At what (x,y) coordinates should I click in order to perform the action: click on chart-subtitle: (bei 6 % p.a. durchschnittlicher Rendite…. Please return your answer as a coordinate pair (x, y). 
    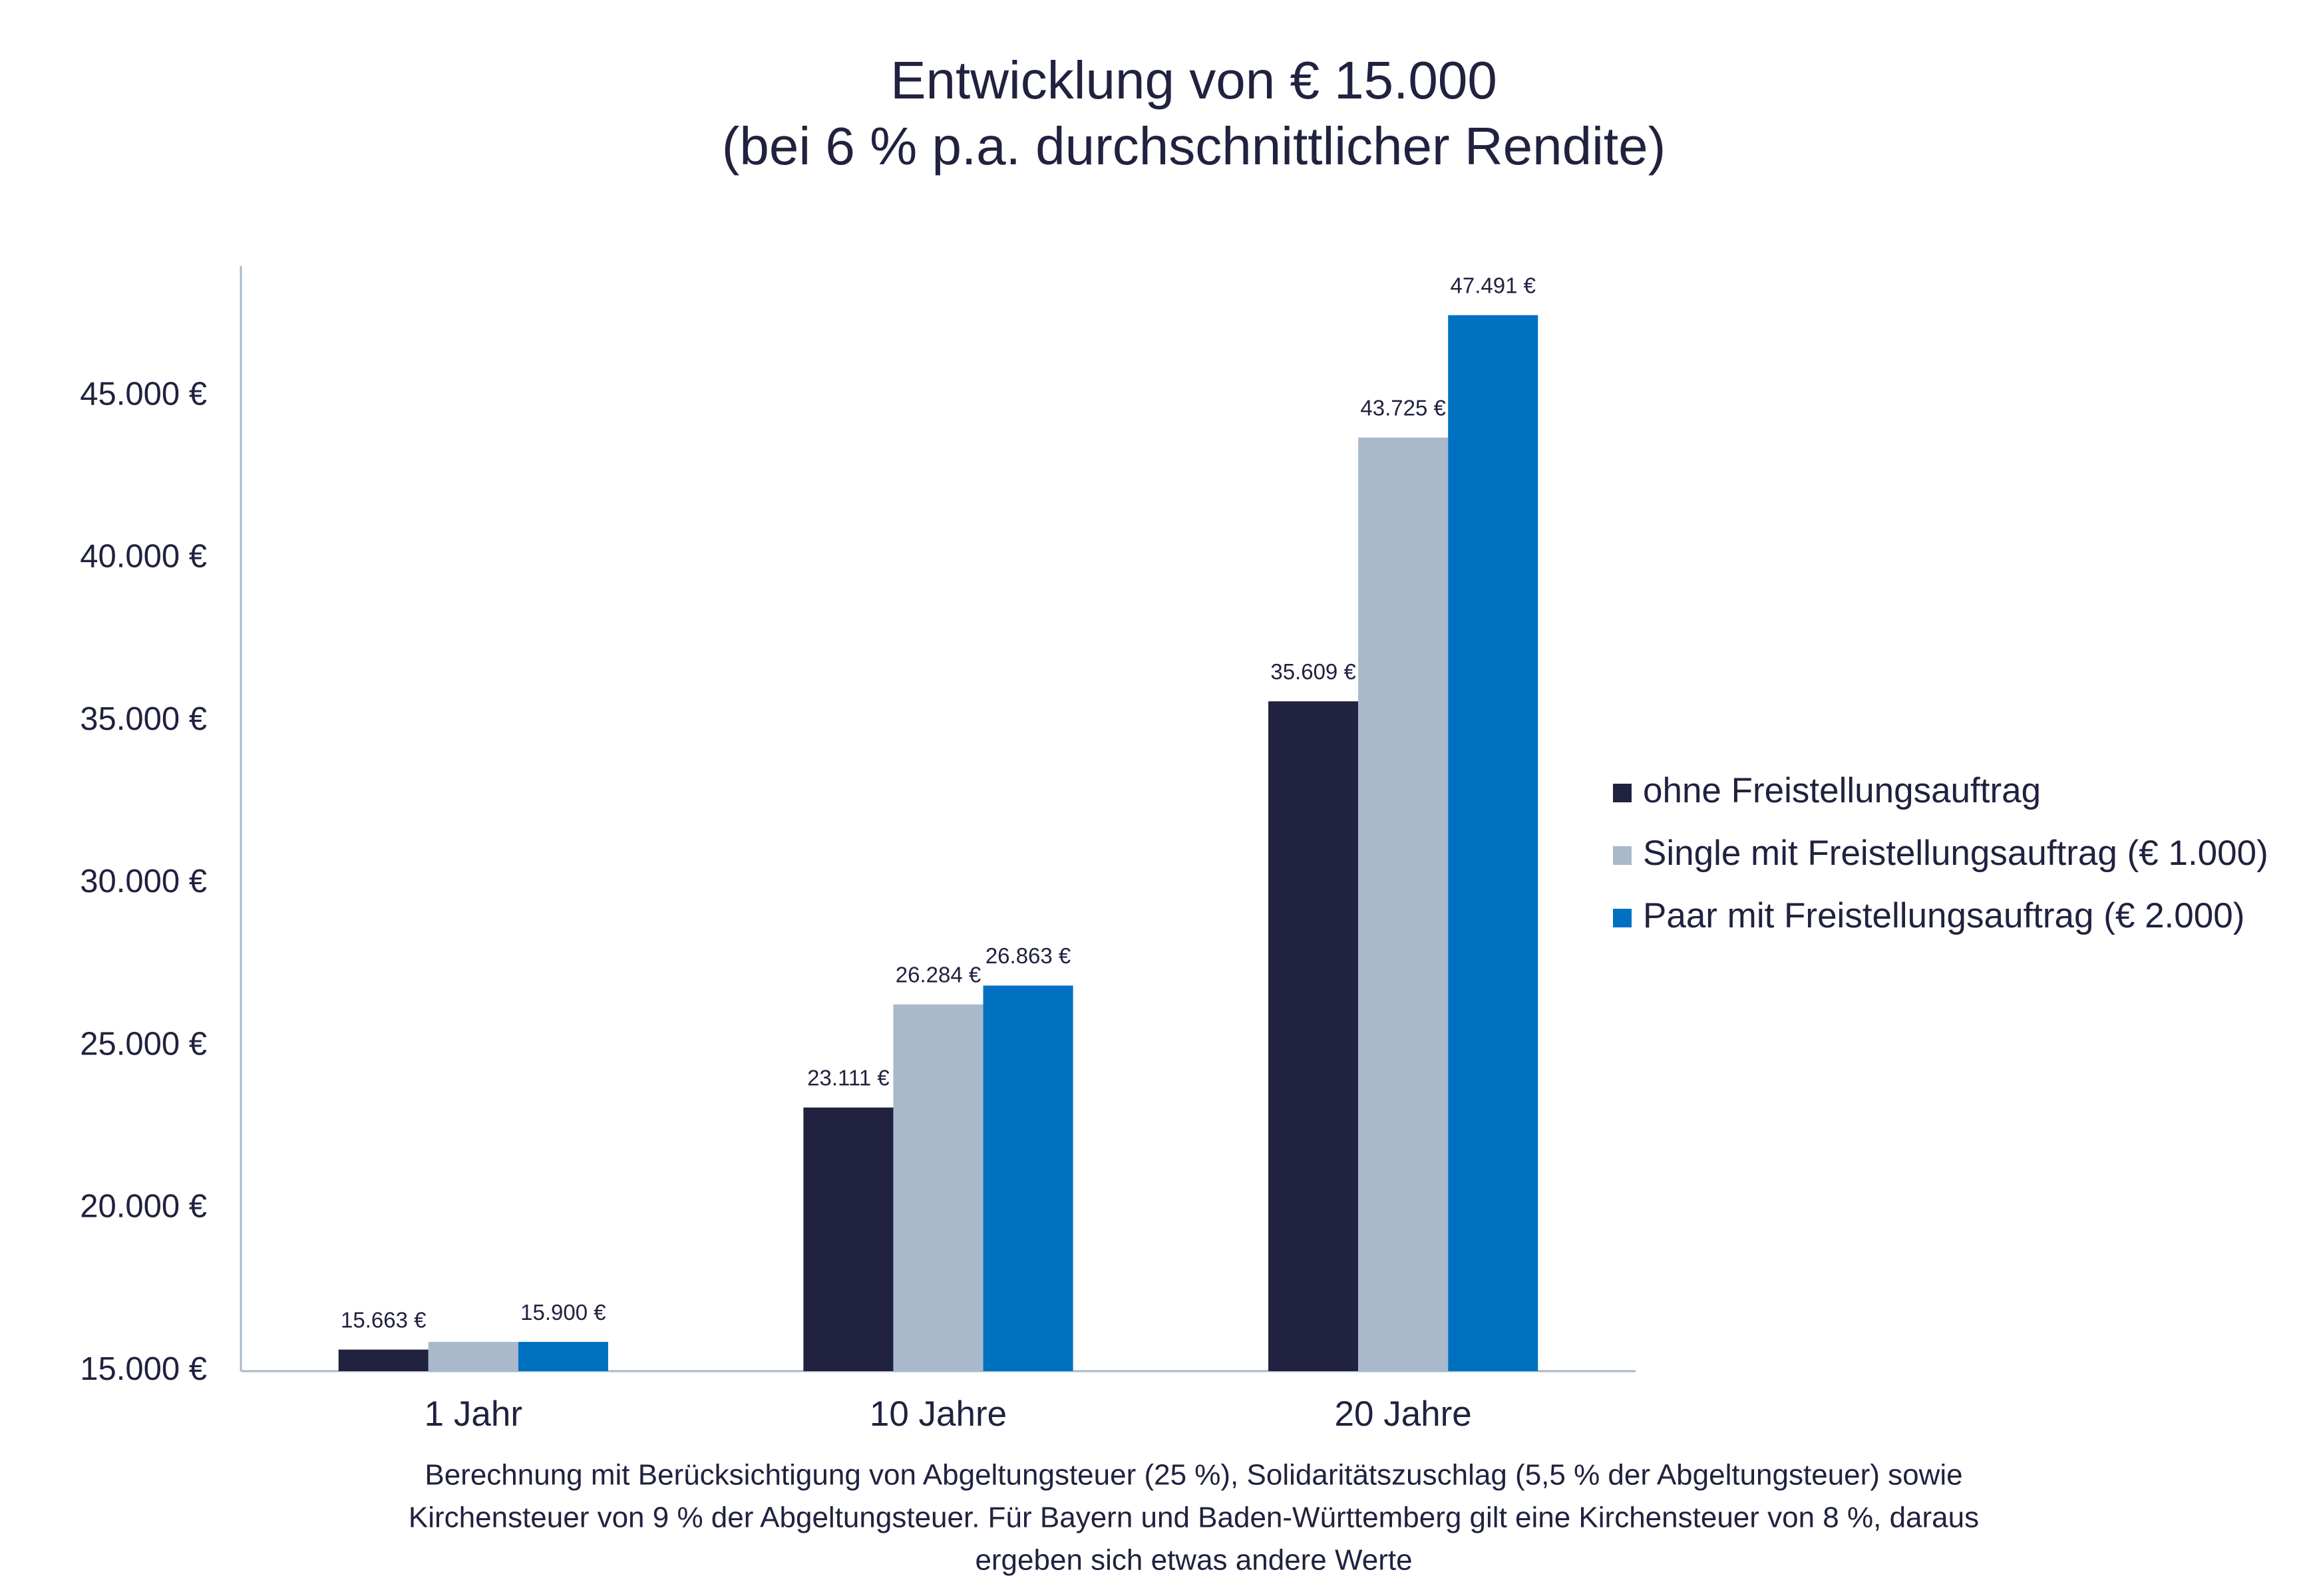
    Looking at the image, I should click on (1194, 146).